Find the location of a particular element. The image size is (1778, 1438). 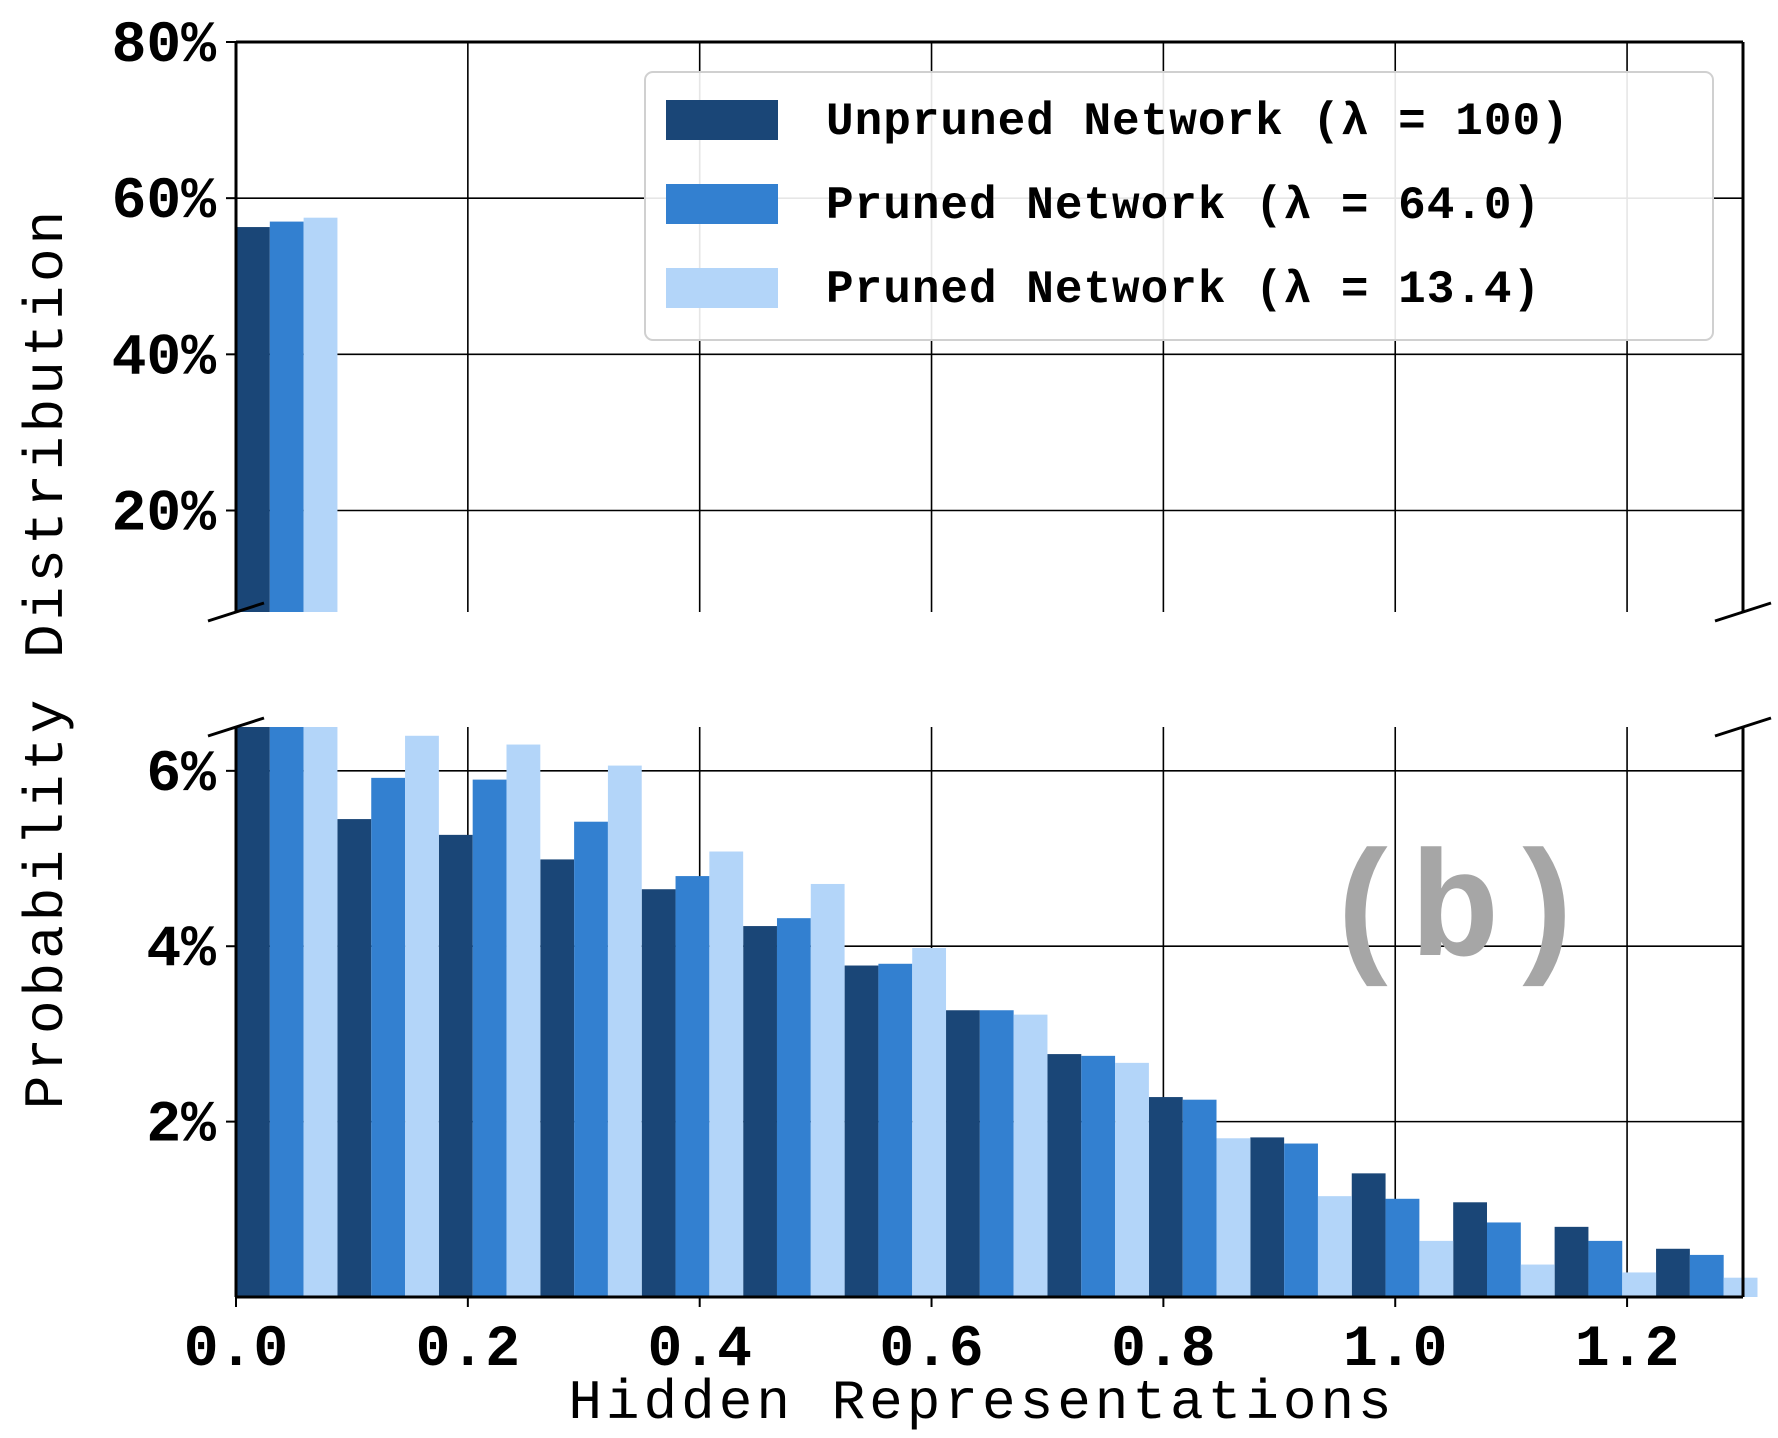

x-tick-label: 0.4 is located at coordinates (699, 1350).